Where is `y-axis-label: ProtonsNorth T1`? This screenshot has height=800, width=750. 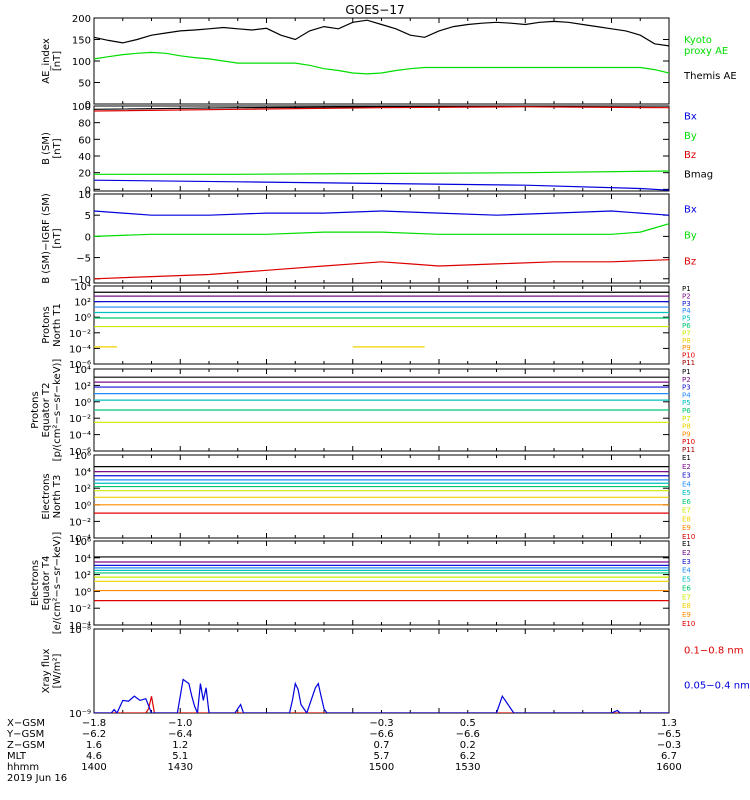 y-axis-label: ProtonsNorth T1 is located at coordinates (52, 325).